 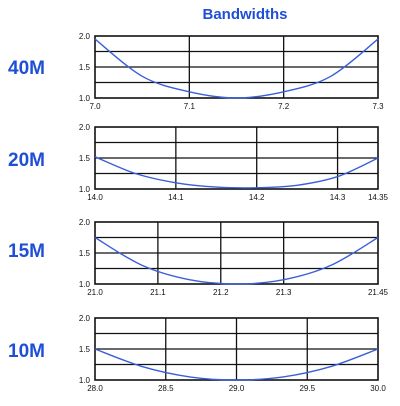 What do you see at coordinates (95, 388) in the screenshot?
I see `x-tick-label: 28.0` at bounding box center [95, 388].